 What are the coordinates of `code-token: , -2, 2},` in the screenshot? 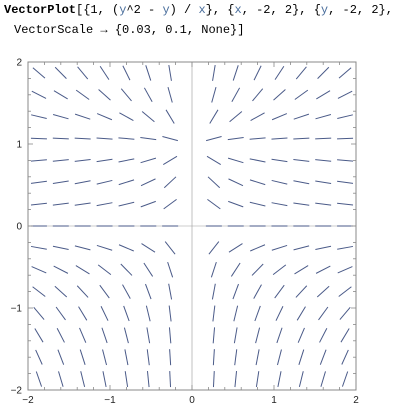 It's located at (360, 10).